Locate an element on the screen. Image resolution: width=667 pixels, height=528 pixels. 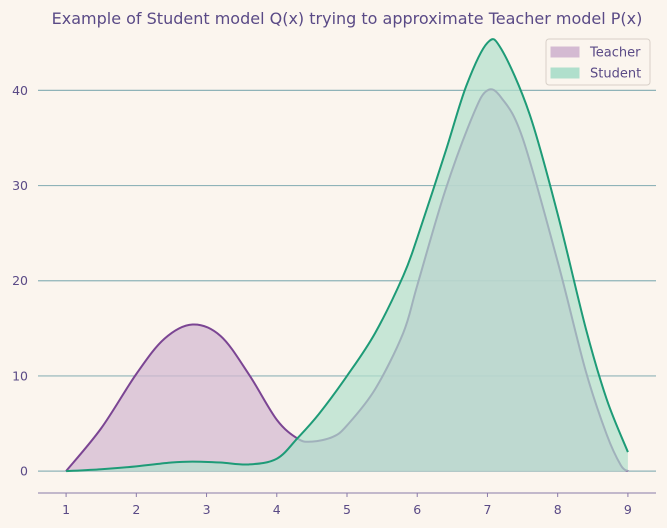
y-tick-label: 10 is located at coordinates (20, 375).